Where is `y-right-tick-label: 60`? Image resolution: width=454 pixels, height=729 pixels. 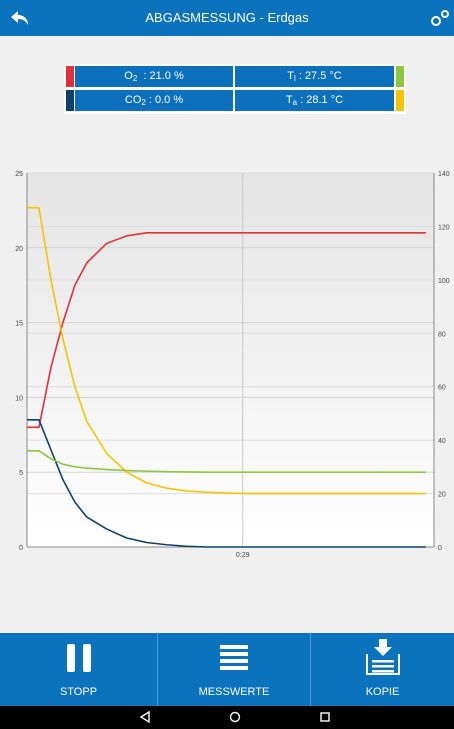 y-right-tick-label: 60 is located at coordinates (442, 388).